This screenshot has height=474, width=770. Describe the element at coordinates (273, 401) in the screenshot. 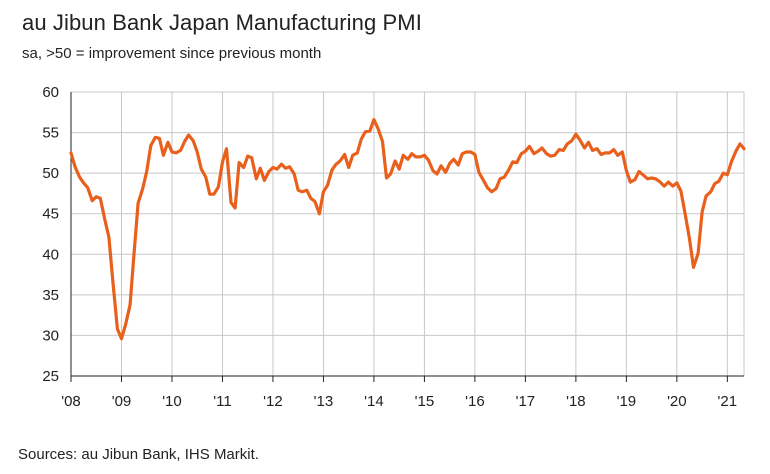

I see `x-tick-label: '12` at that location.